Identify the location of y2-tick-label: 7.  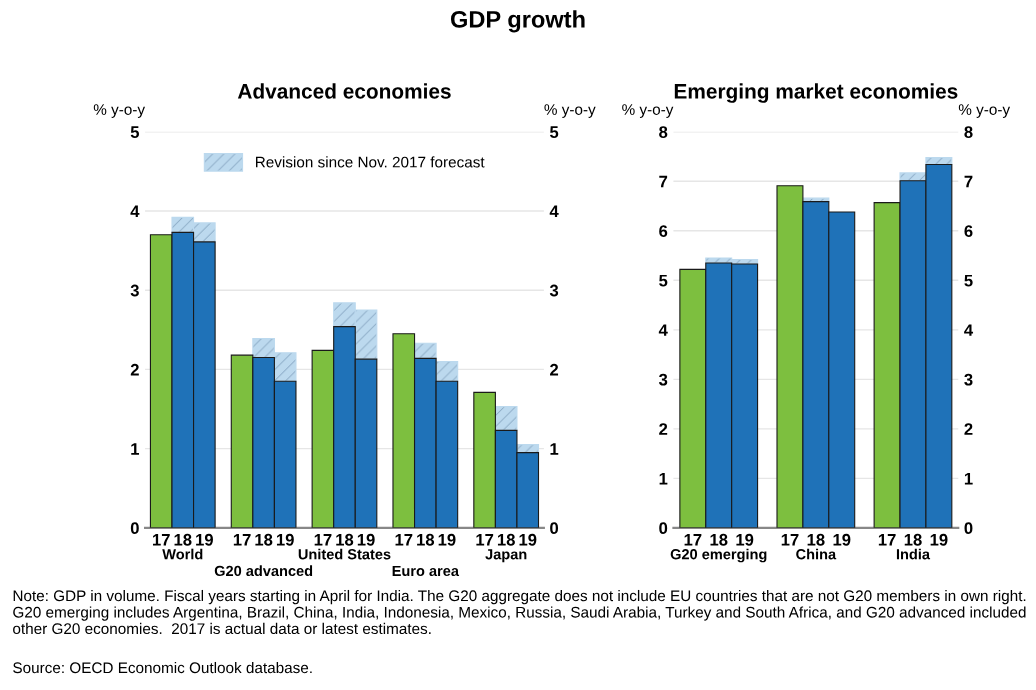
(968, 181).